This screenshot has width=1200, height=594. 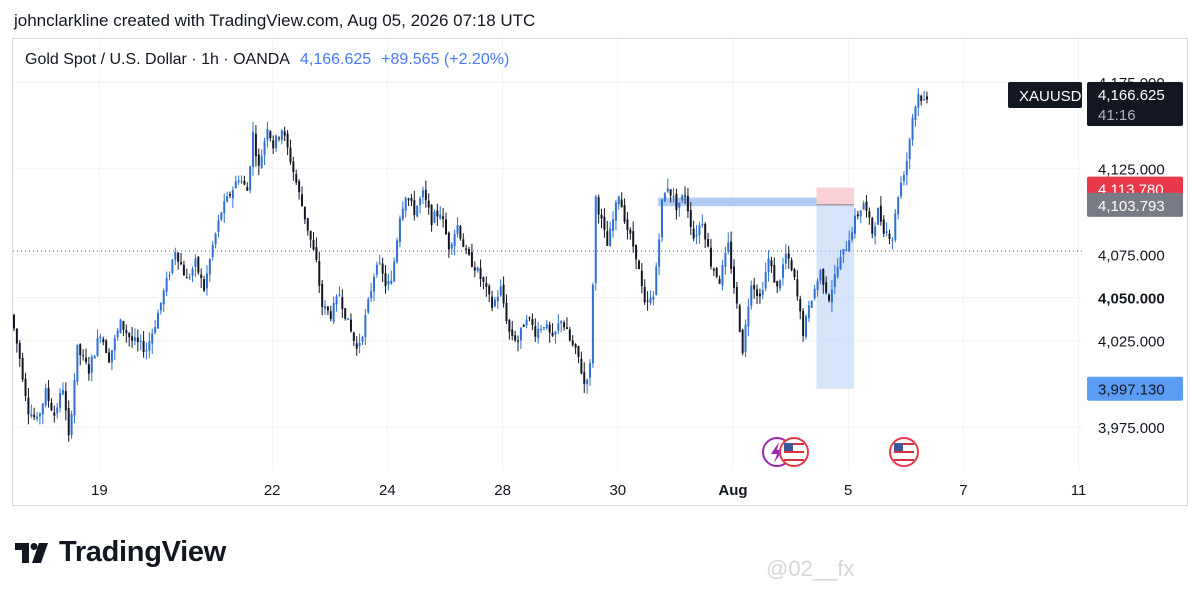 I want to click on price-change: +89.565 (+2.20%), so click(x=445, y=59).